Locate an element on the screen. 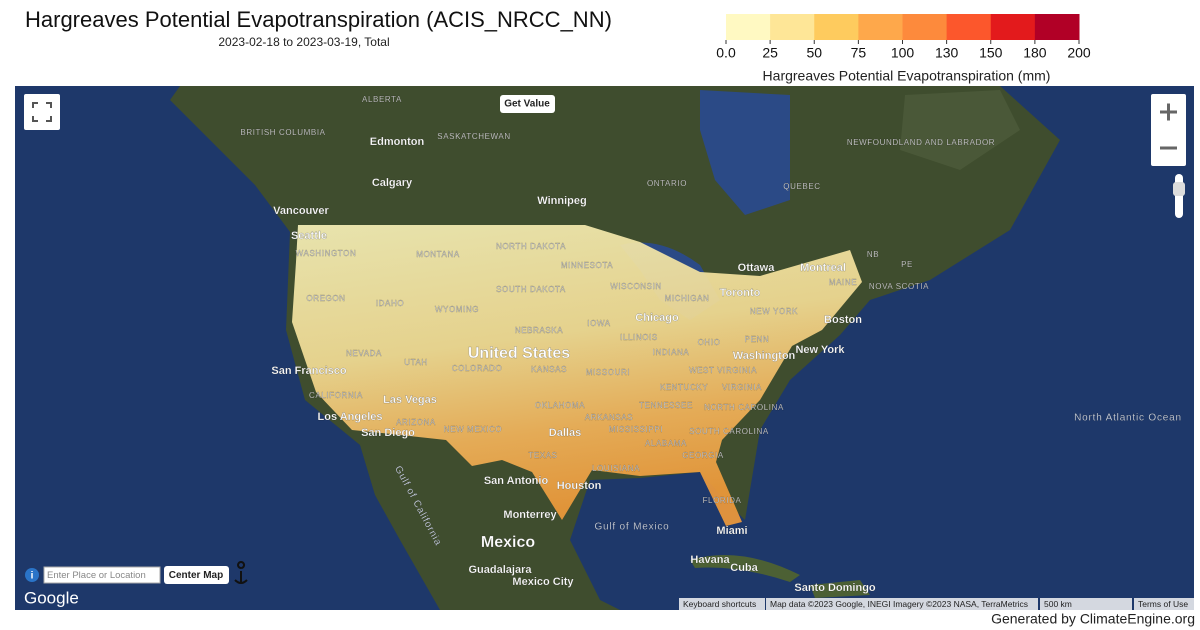 The height and width of the screenshot is (630, 1200). legend-tick-label: 75 is located at coordinates (859, 53).